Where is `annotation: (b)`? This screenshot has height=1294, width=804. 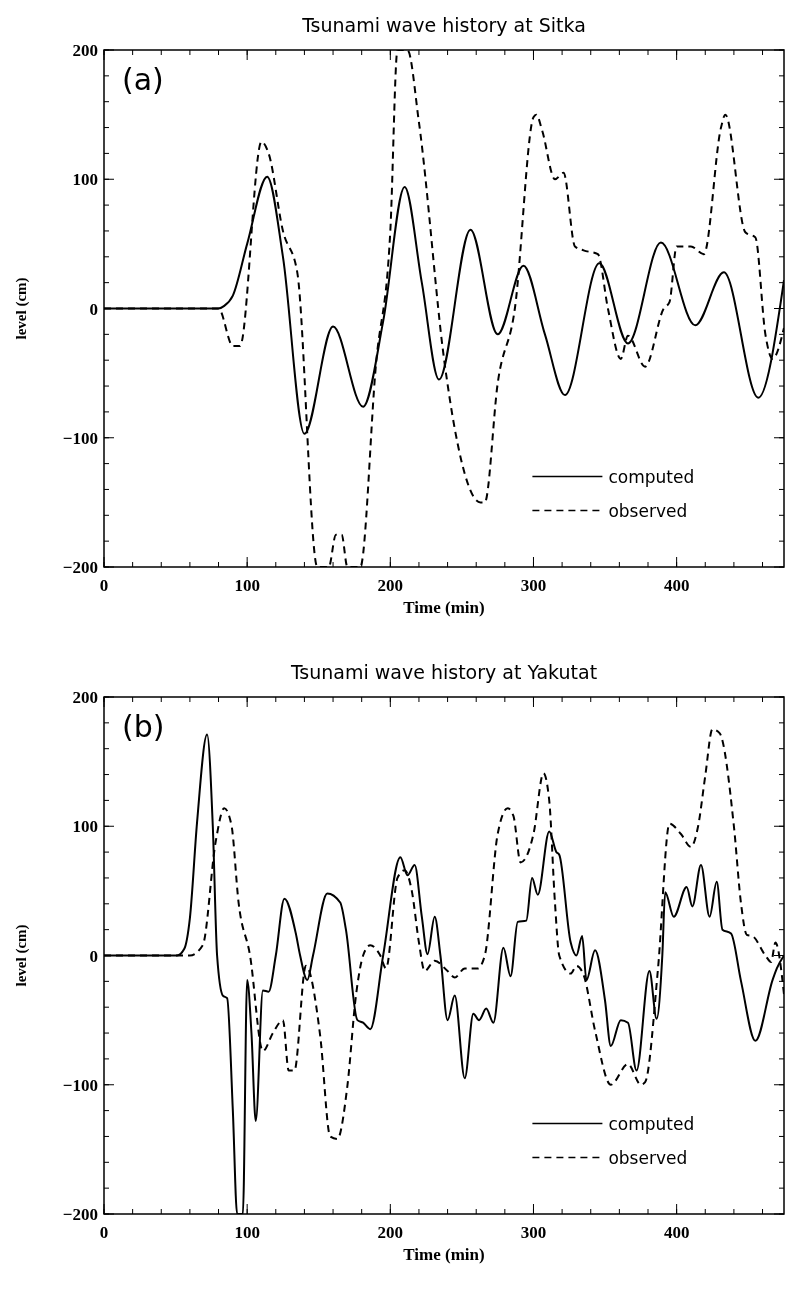 annotation: (b) is located at coordinates (143, 726).